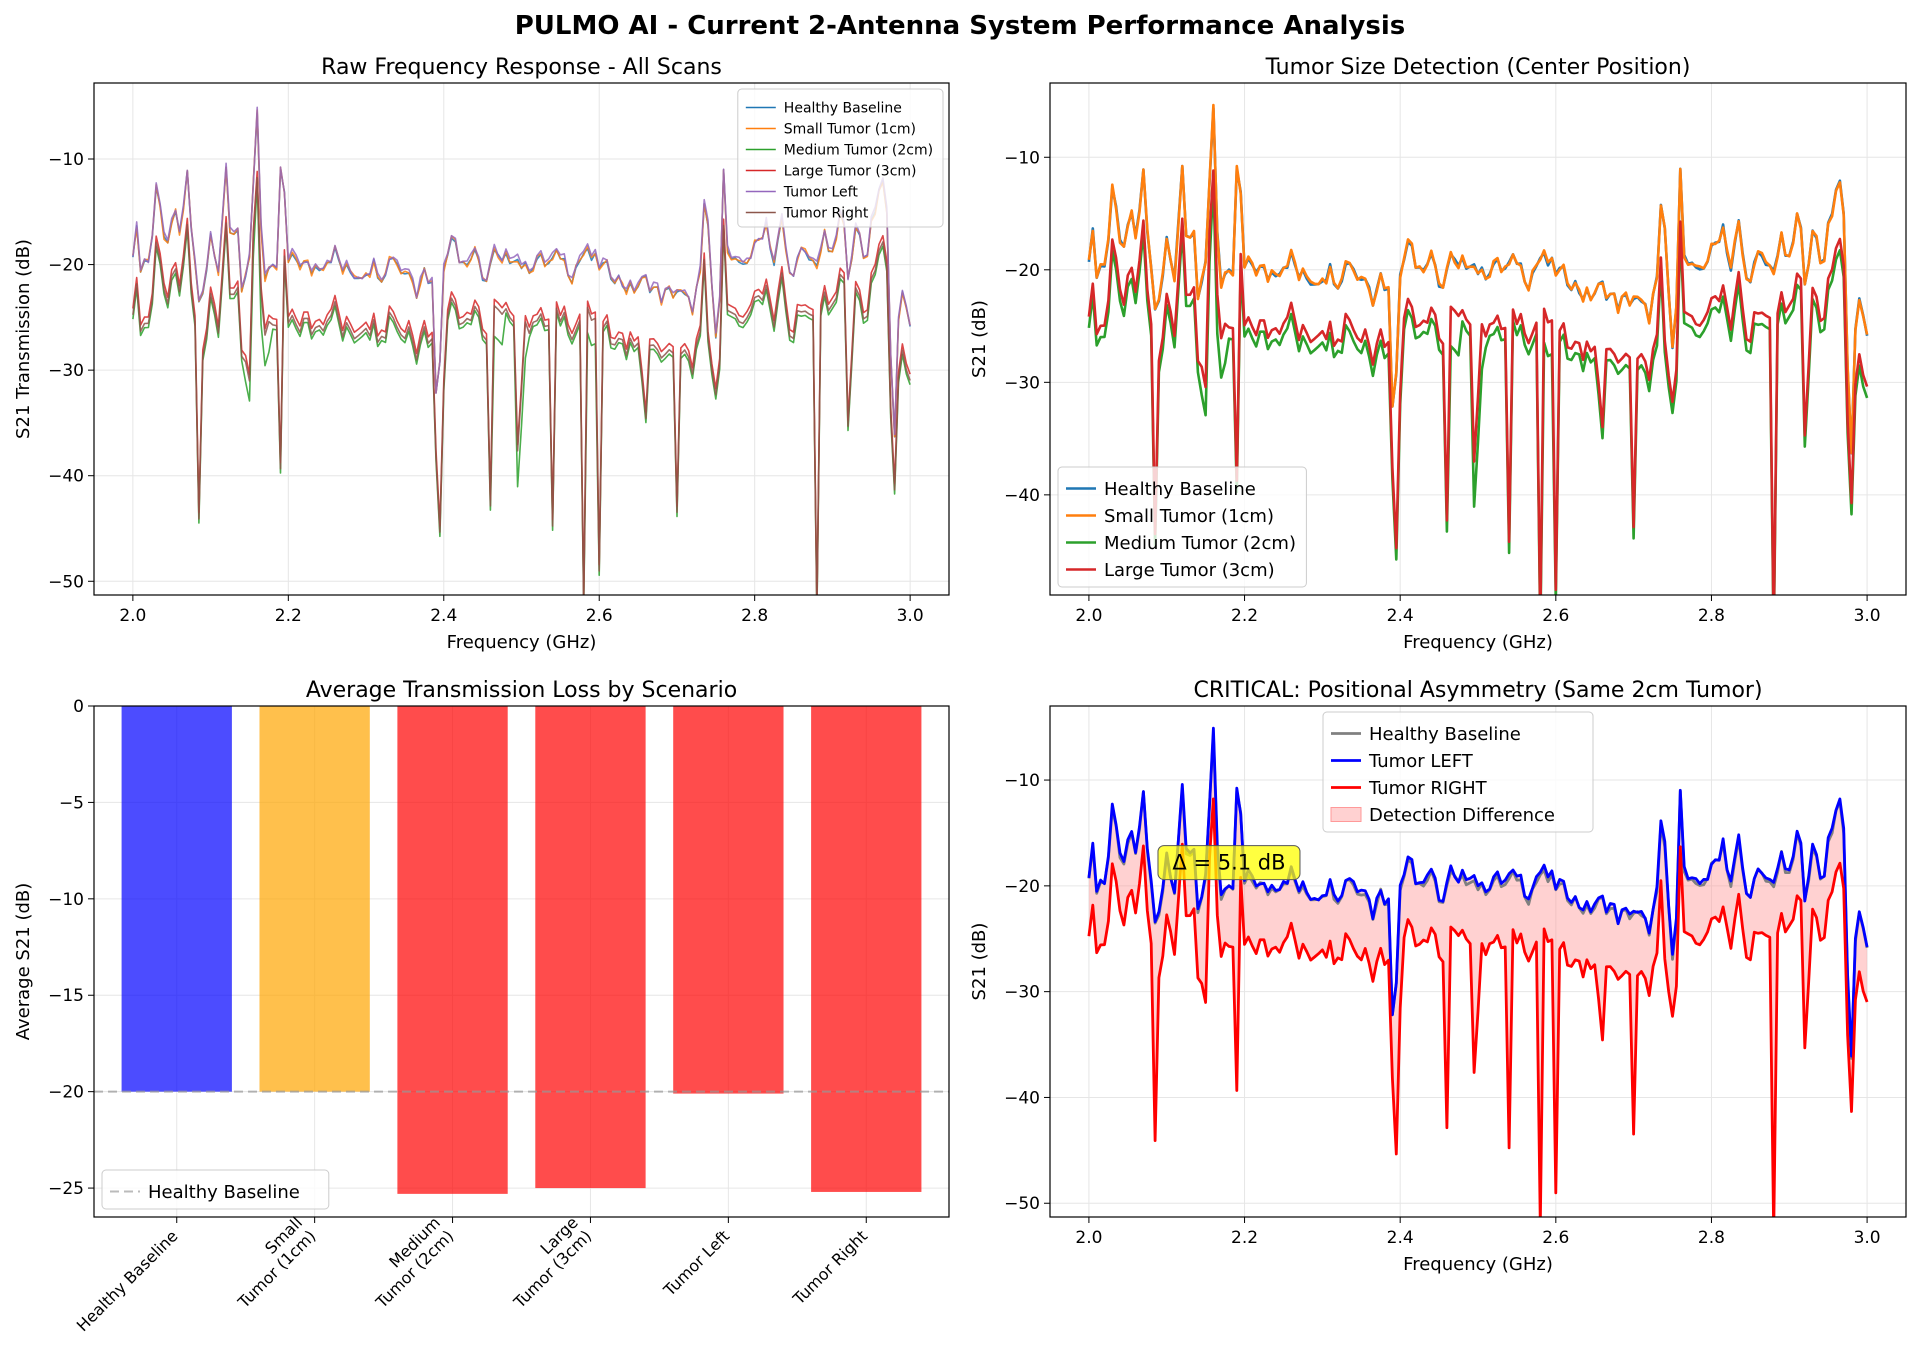  I want to click on avg-legend: Healthy Baseline, so click(215, 1189).